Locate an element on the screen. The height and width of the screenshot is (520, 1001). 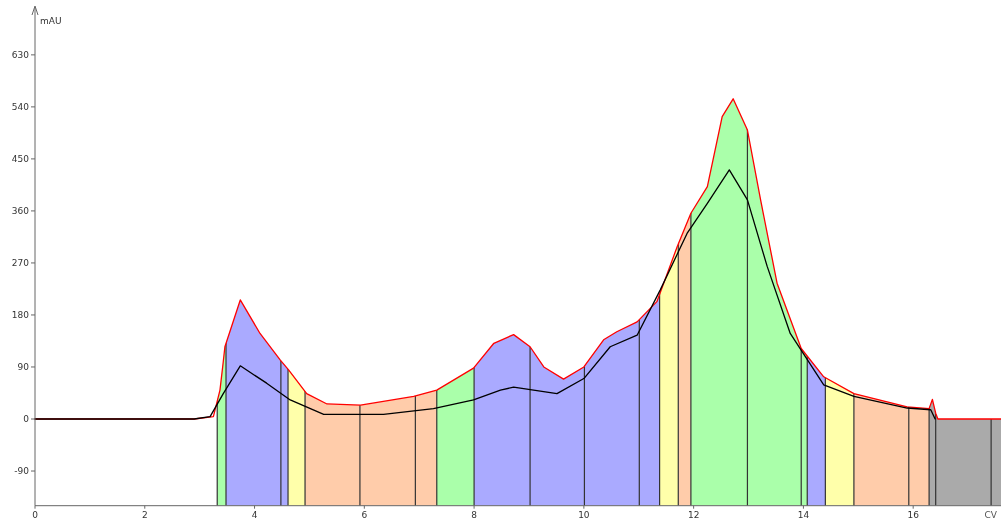
x-tick-label: 14 is located at coordinates (803, 514).